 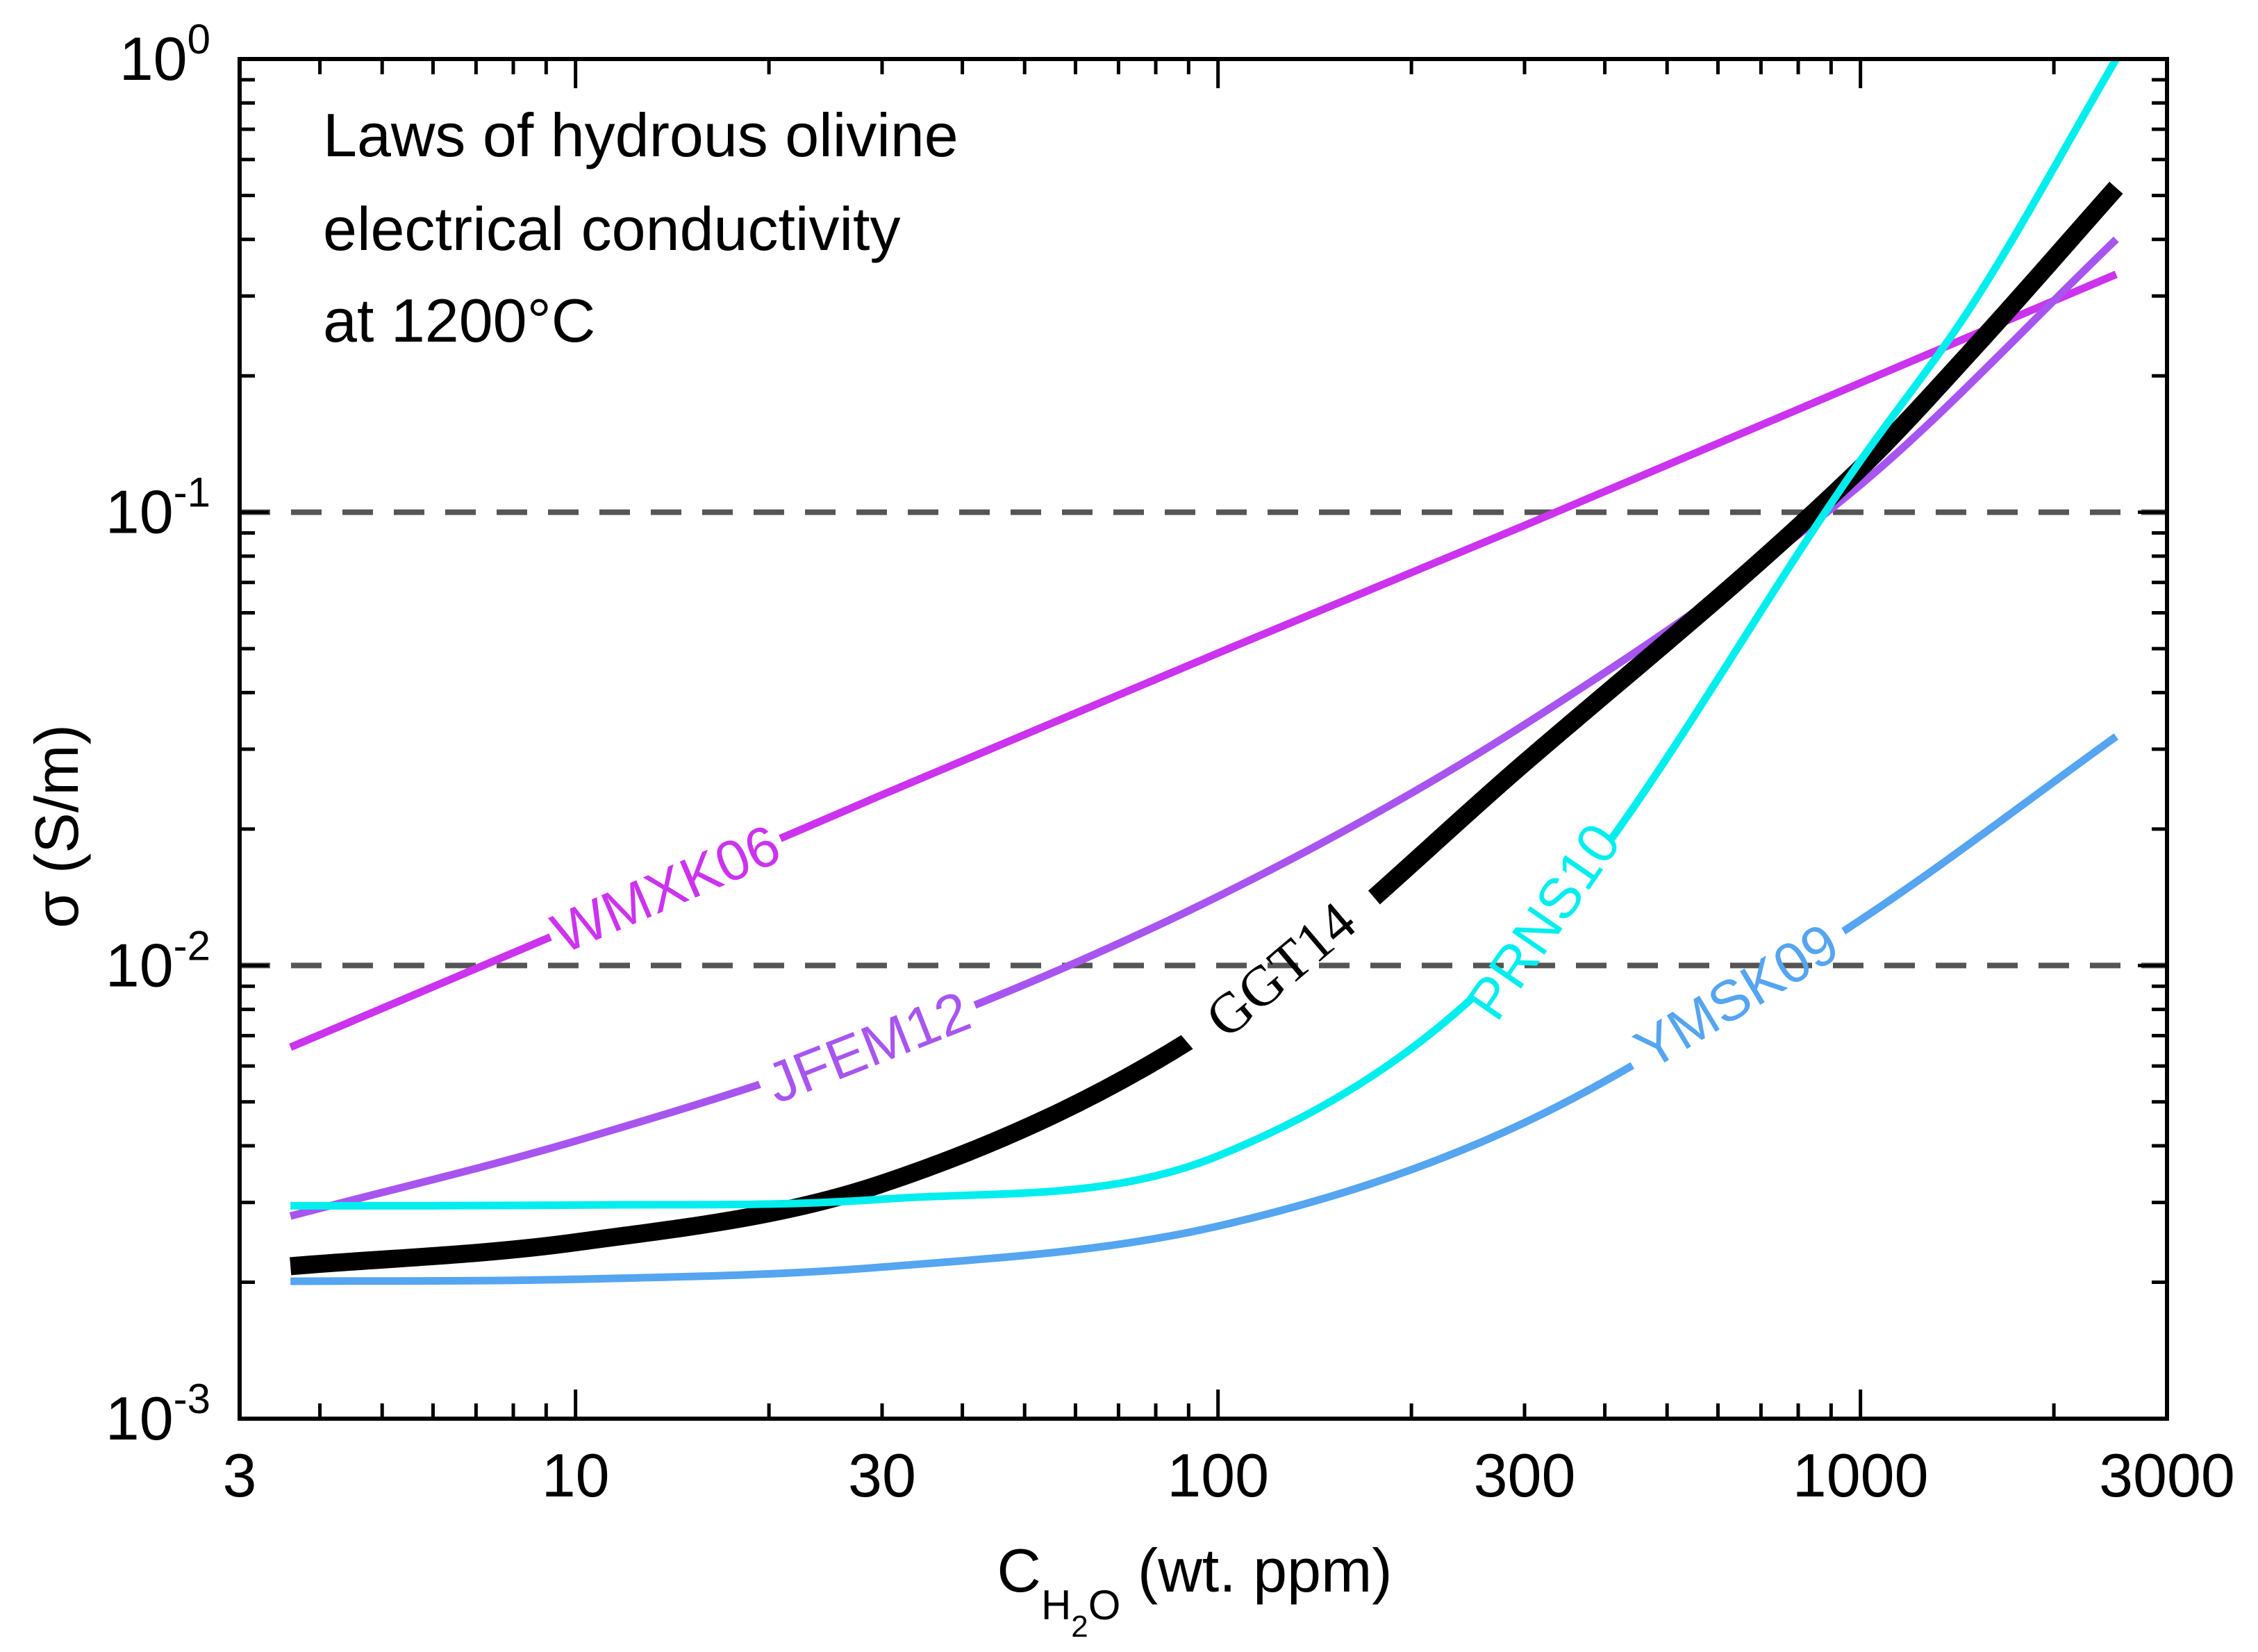 What do you see at coordinates (56, 826) in the screenshot?
I see `y-axis-label: σ (S/m)` at bounding box center [56, 826].